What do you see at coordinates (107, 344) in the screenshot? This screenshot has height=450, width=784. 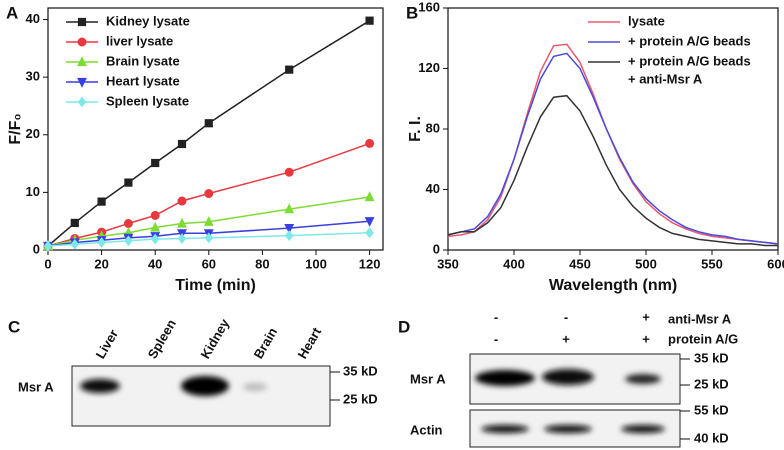 I see `lane-label: Liver` at bounding box center [107, 344].